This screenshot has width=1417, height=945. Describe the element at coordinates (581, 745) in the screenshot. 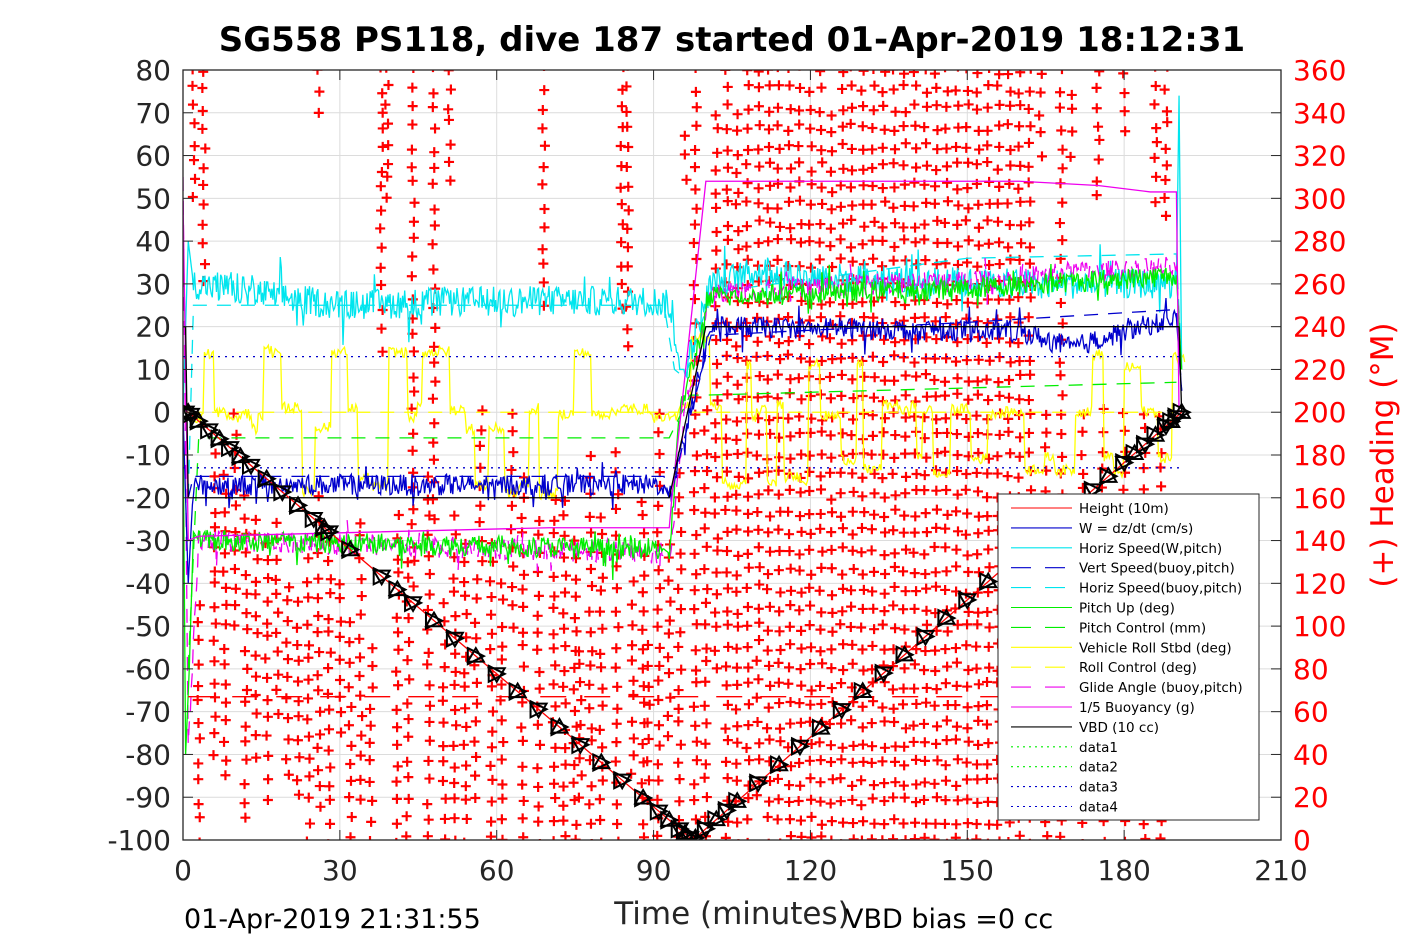

I see `depth-marker-right` at that location.